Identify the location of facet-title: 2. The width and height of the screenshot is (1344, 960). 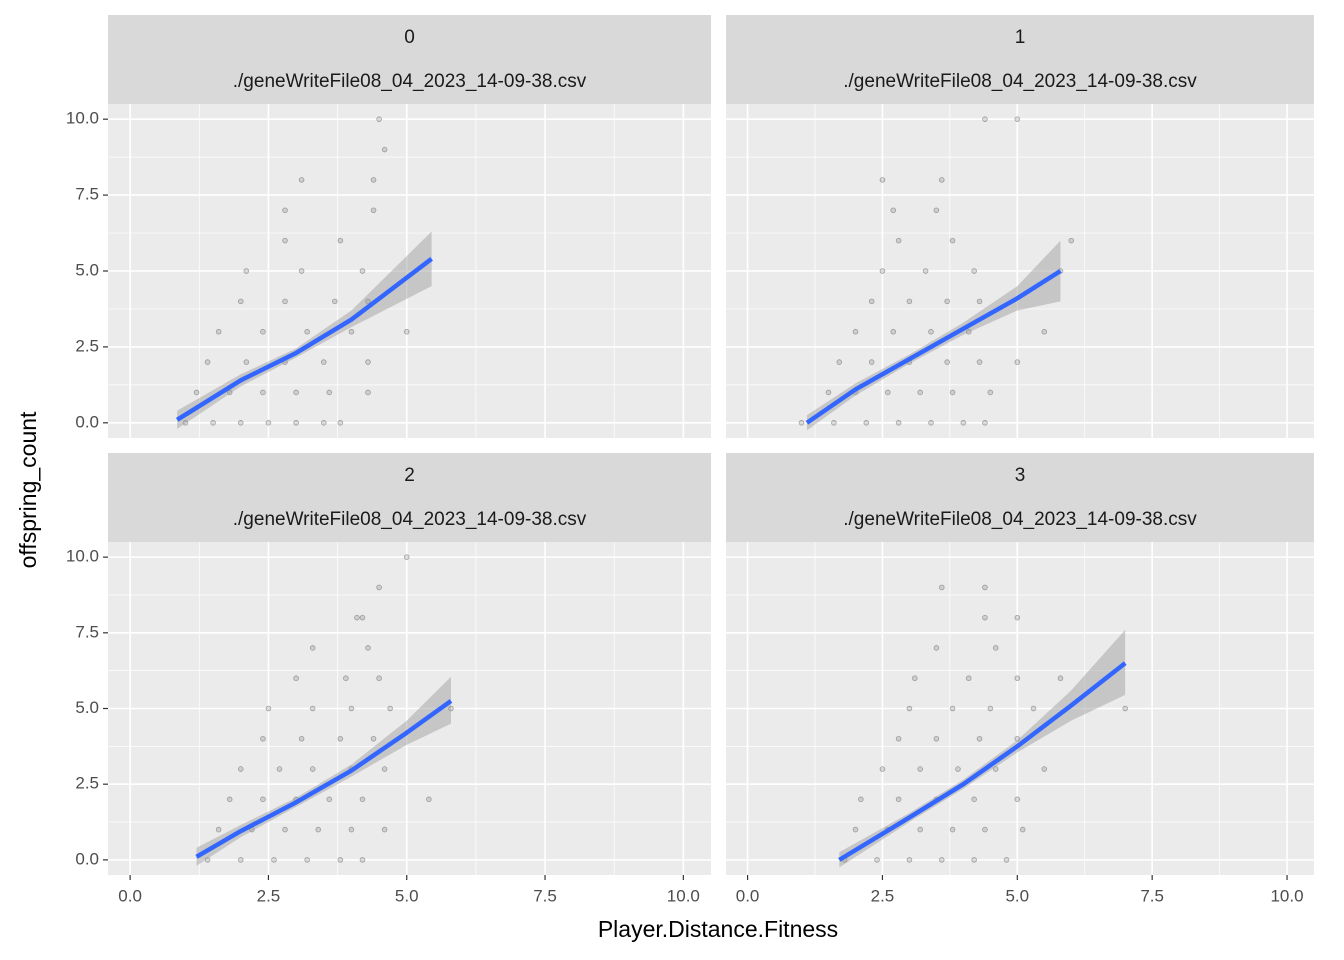
(409, 475).